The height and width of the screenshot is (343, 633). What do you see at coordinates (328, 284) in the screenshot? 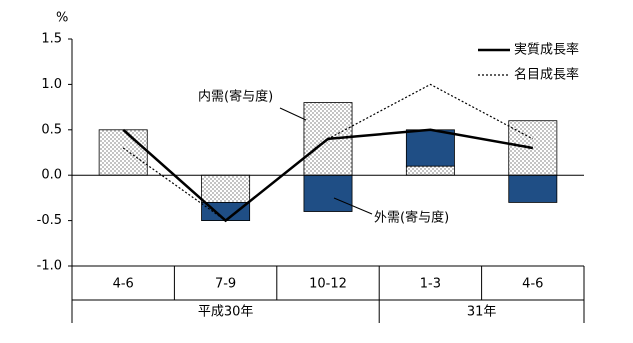
I see `x-tick-label: 10-12` at bounding box center [328, 284].